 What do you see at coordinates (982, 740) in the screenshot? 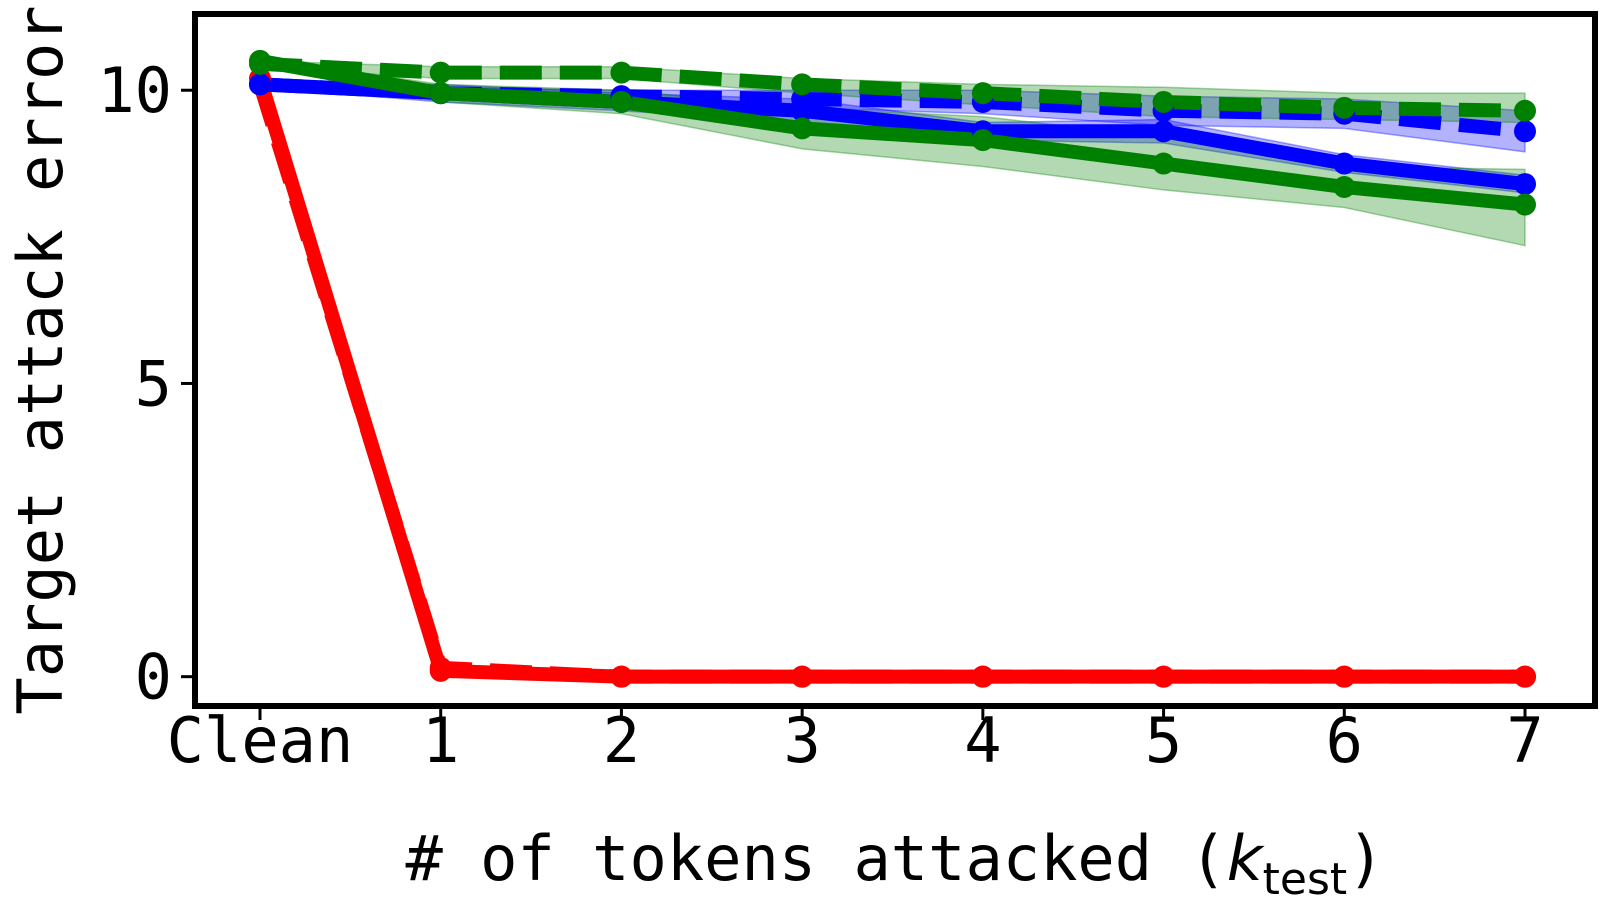
I see `x-tick-label: 4` at bounding box center [982, 740].